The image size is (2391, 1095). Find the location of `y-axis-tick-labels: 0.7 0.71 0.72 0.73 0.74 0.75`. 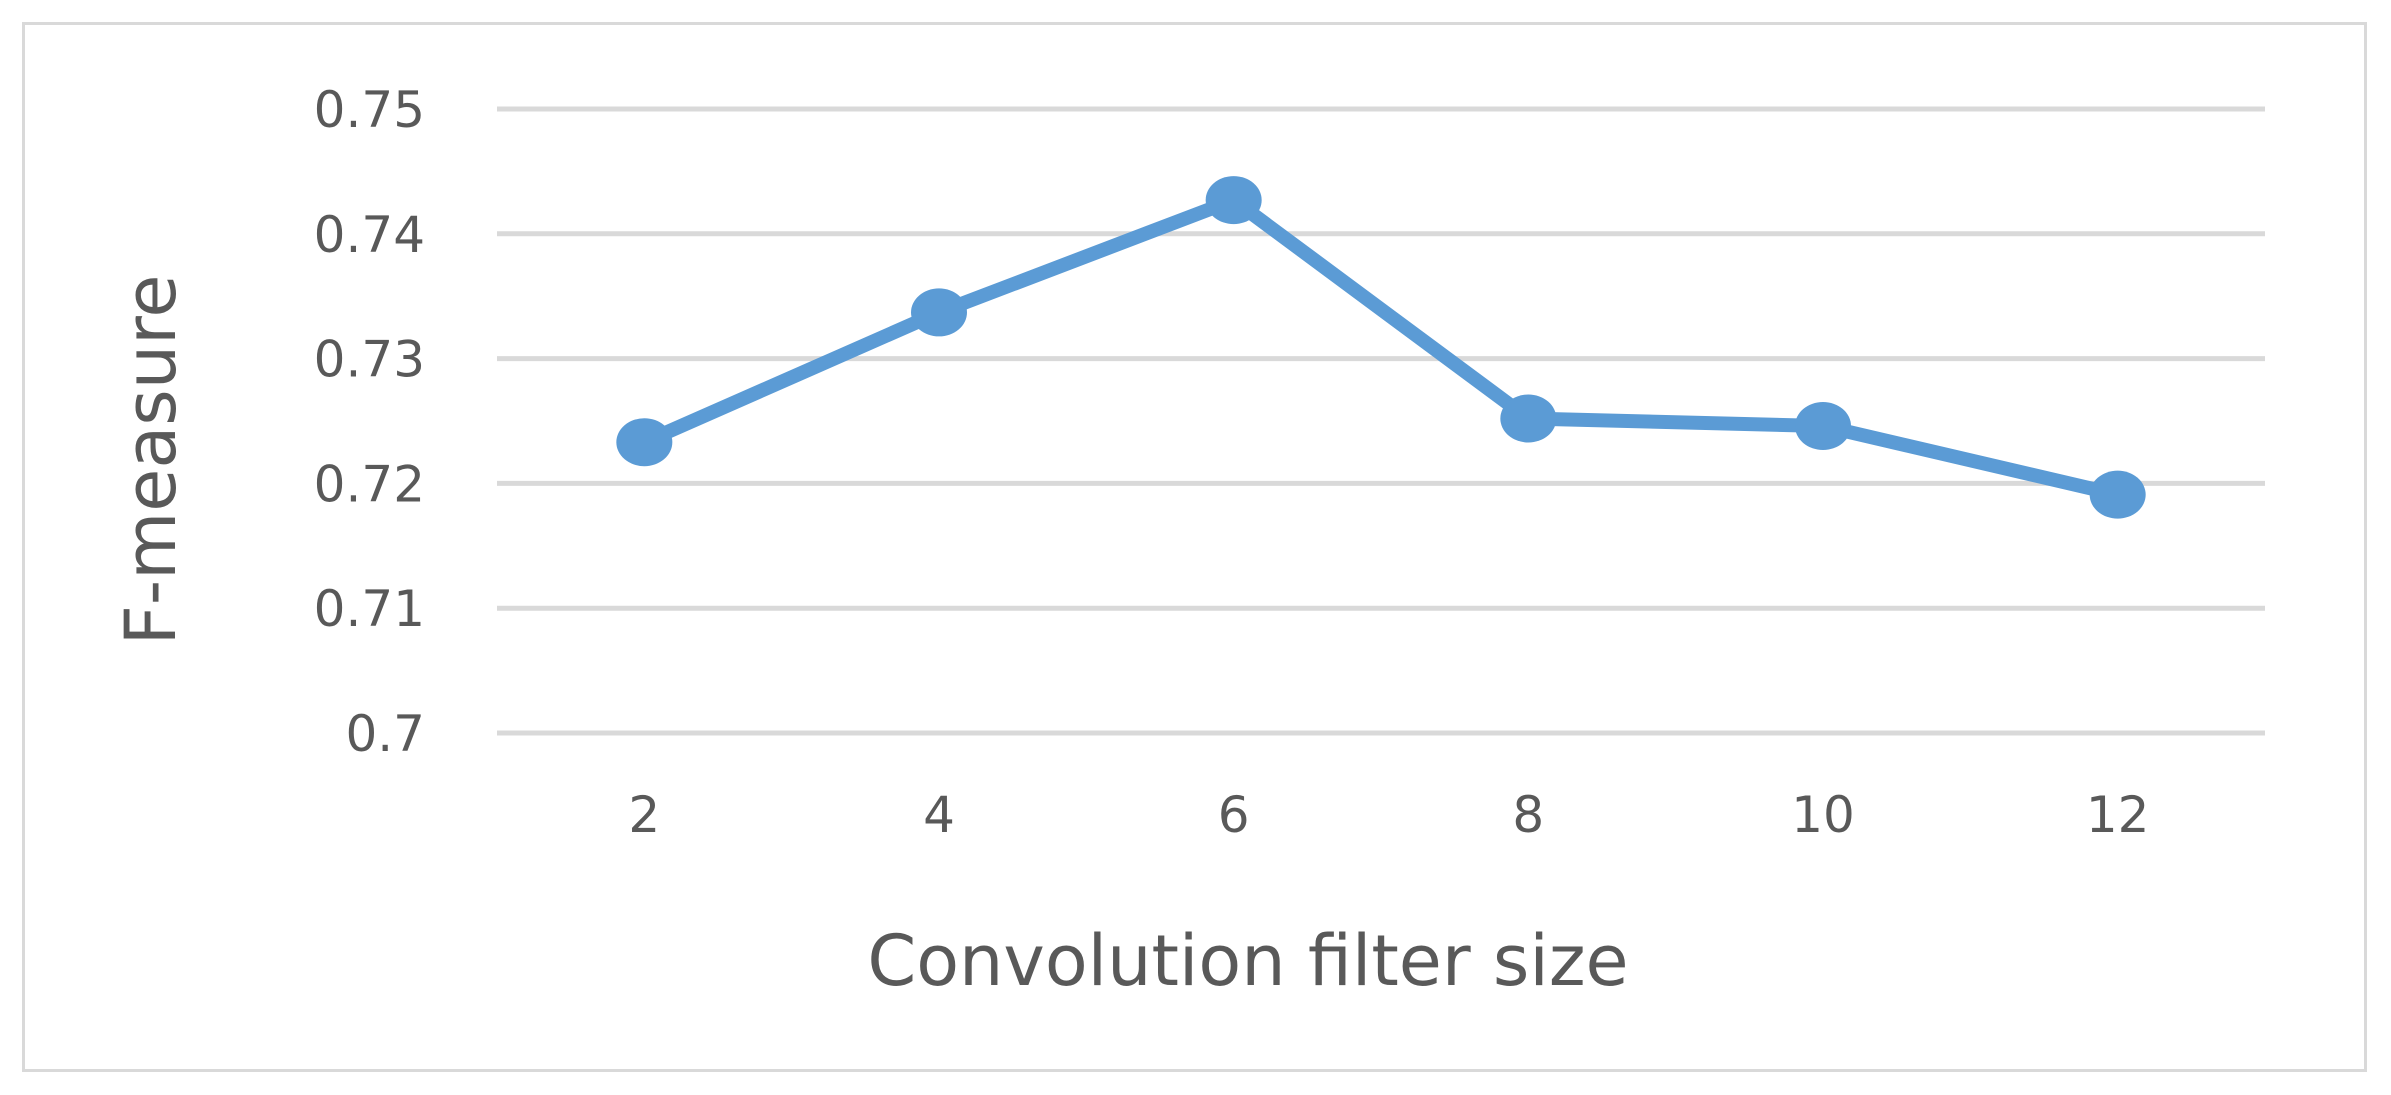

y-axis-tick-labels: 0.7 0.71 0.72 0.73 0.74 0.75 is located at coordinates (369, 422).